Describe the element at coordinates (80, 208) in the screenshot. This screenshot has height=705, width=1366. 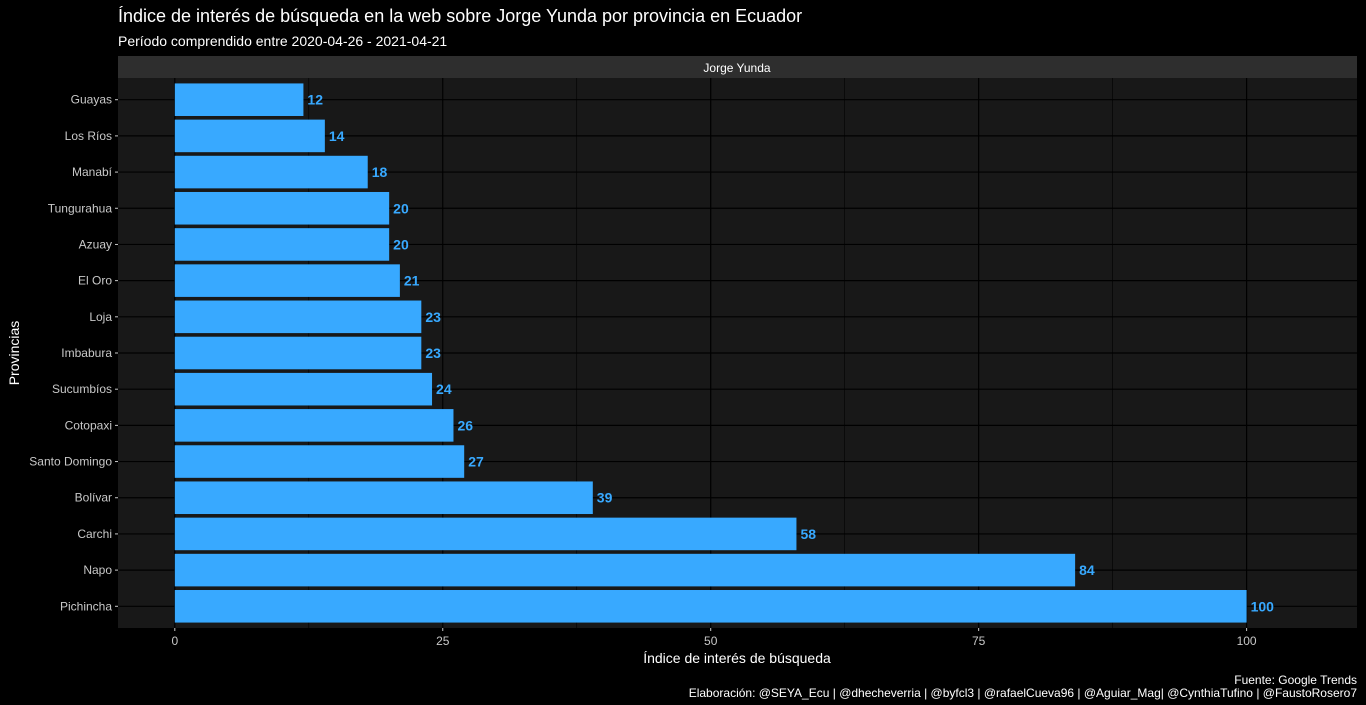
I see `y-tick-label: Tungurahua` at that location.